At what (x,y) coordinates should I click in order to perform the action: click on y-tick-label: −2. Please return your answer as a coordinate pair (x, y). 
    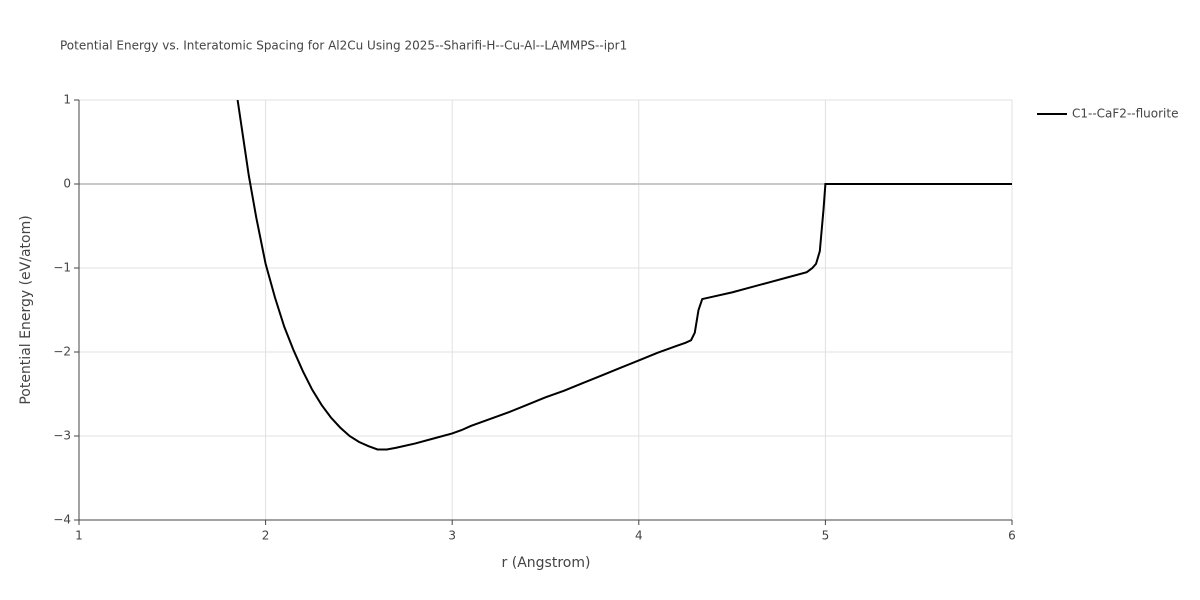
    Looking at the image, I should click on (62, 352).